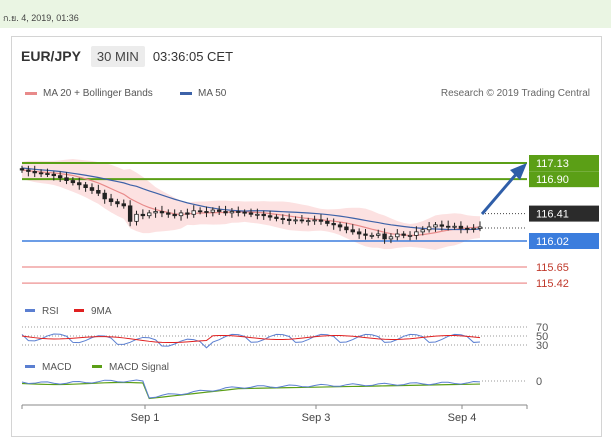  Describe the element at coordinates (500, 193) in the screenshot. I see `projection-arrow` at that location.